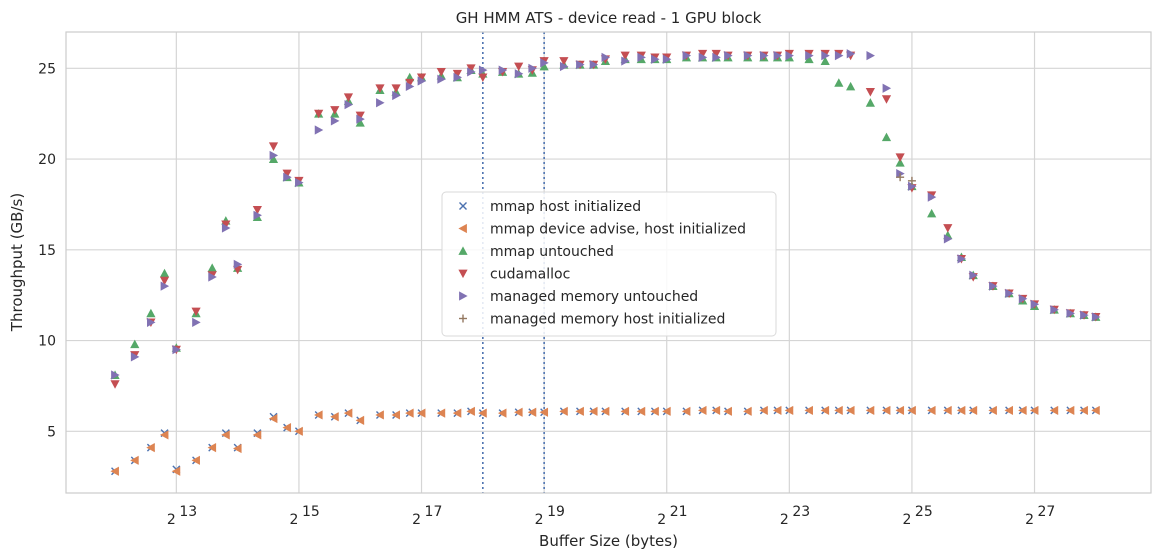 This screenshot has width=1161, height=559. What do you see at coordinates (463, 296) in the screenshot?
I see `legend-marker` at bounding box center [463, 296].